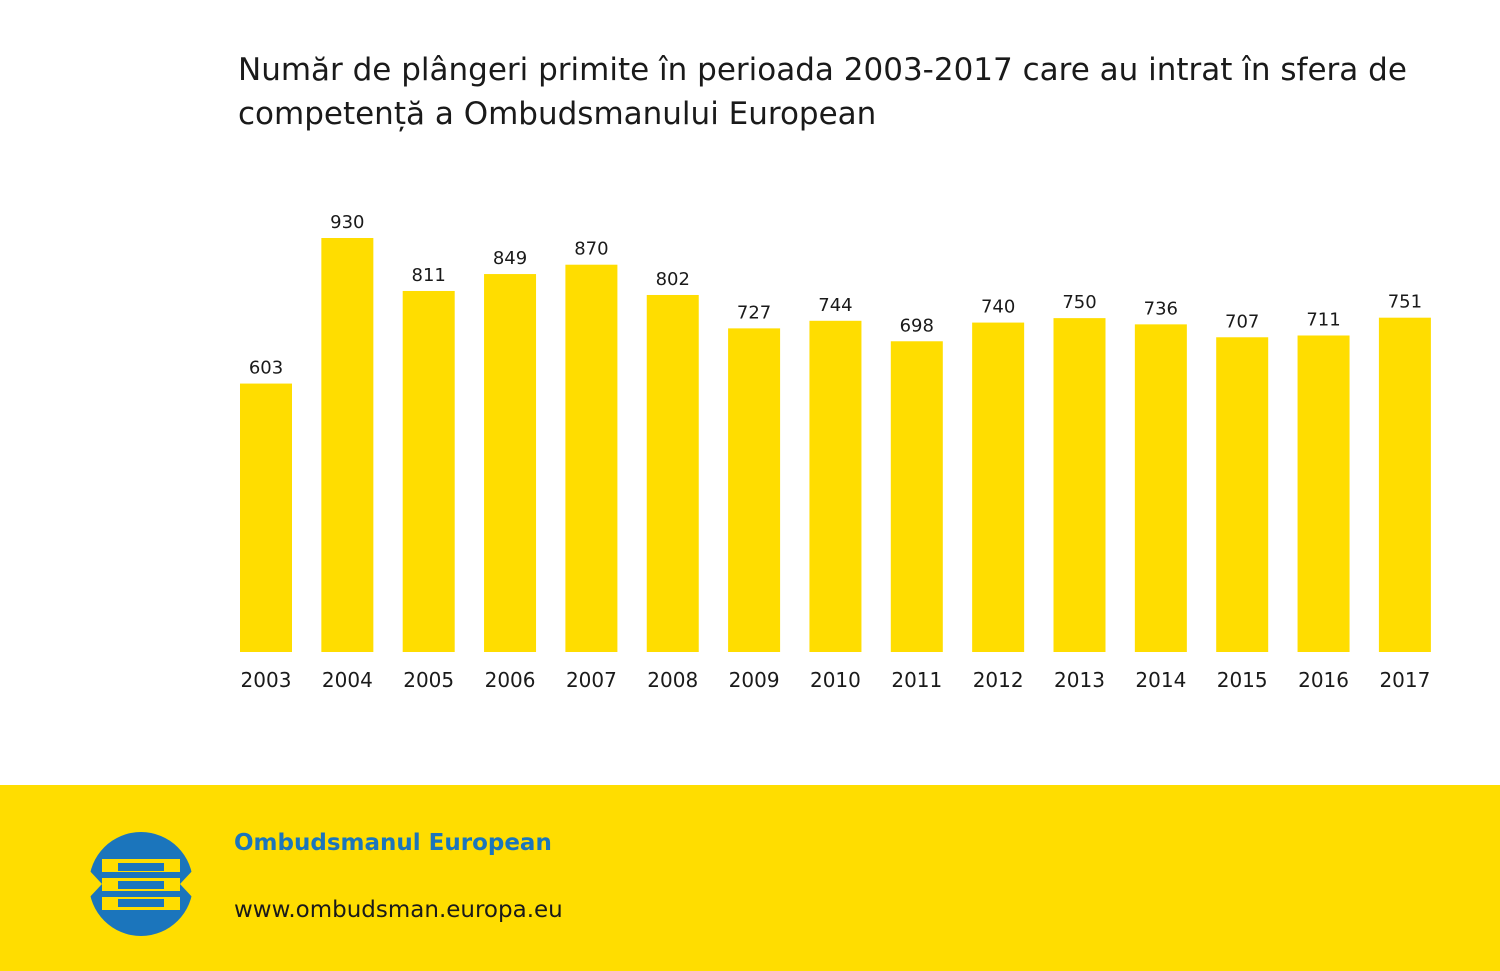 The image size is (1500, 971). I want to click on category-label-2006: 2006, so click(510, 680).